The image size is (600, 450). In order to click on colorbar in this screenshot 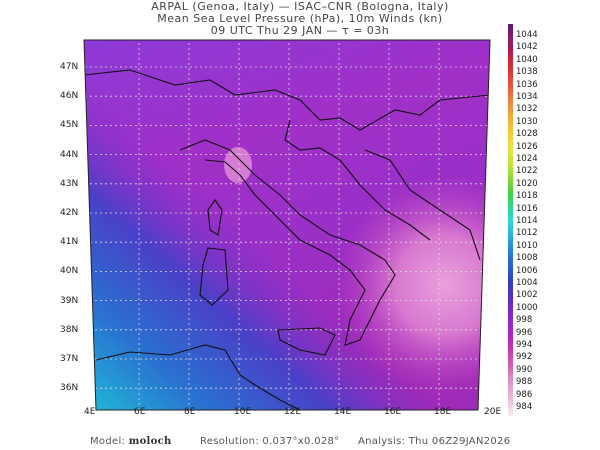, I will do `click(510, 220)`.